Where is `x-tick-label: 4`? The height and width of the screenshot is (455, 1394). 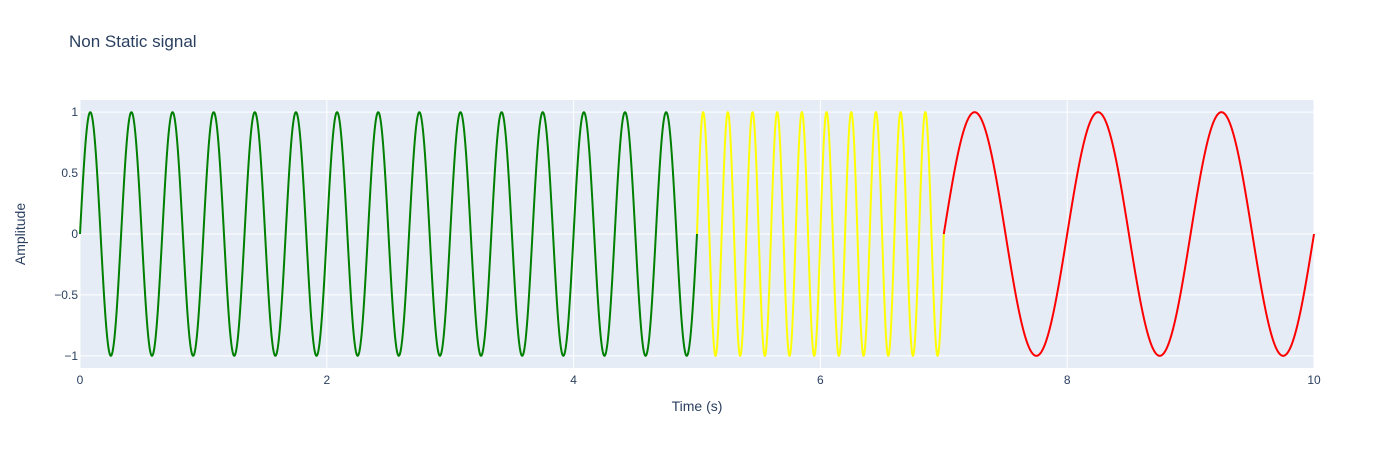
x-tick-label: 4 is located at coordinates (573, 380).